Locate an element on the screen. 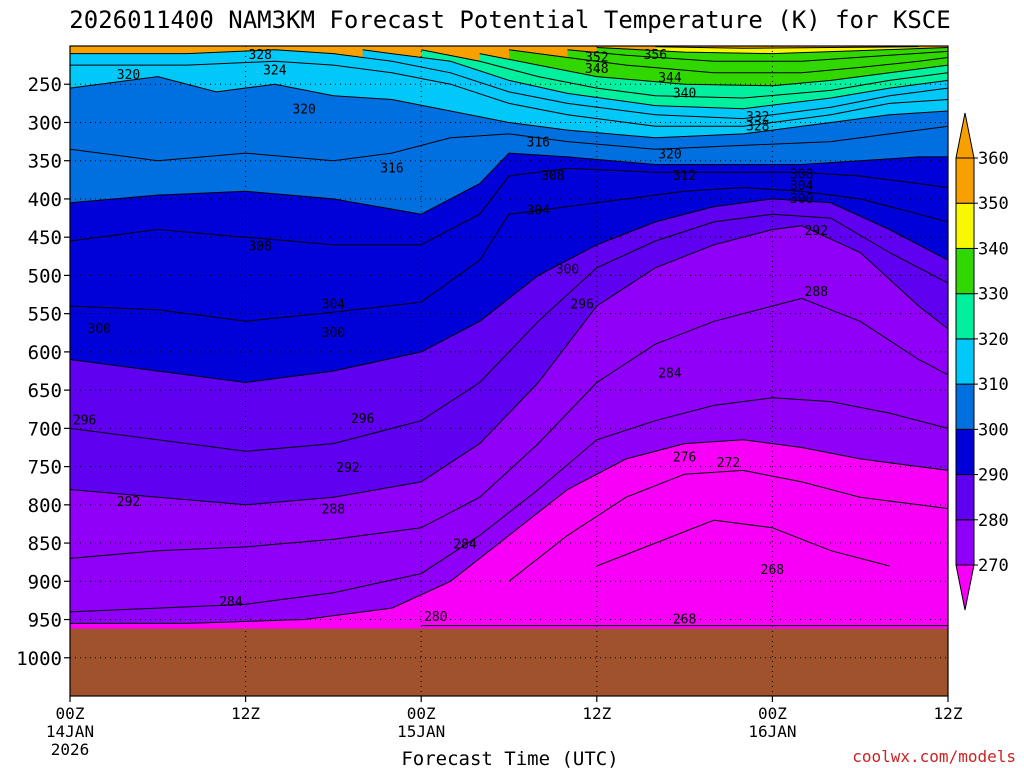  y-tick-label: 850 is located at coordinates (45, 544).